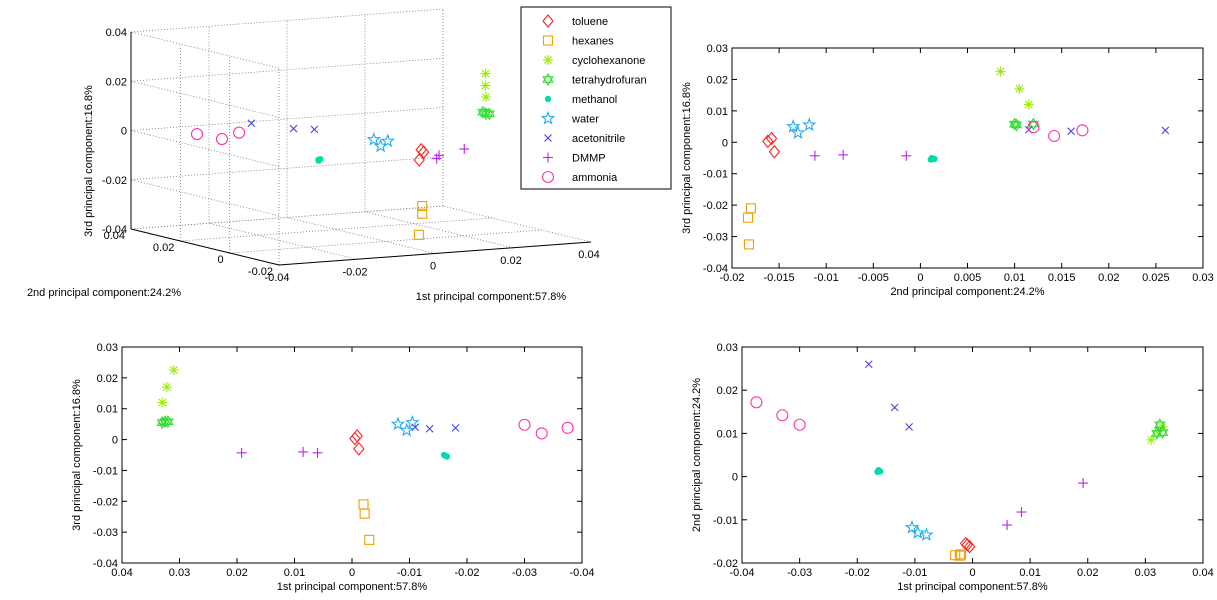 The width and height of the screenshot is (1217, 600). I want to click on z-tick-label: -0.02, so click(114, 181).